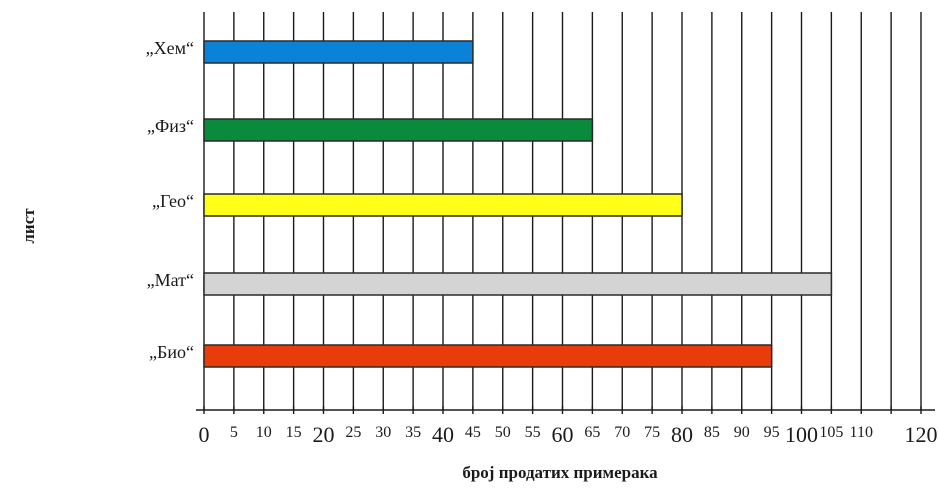 This screenshot has height=489, width=939. Describe the element at coordinates (443, 434) in the screenshot. I see `tick-label: 40` at that location.